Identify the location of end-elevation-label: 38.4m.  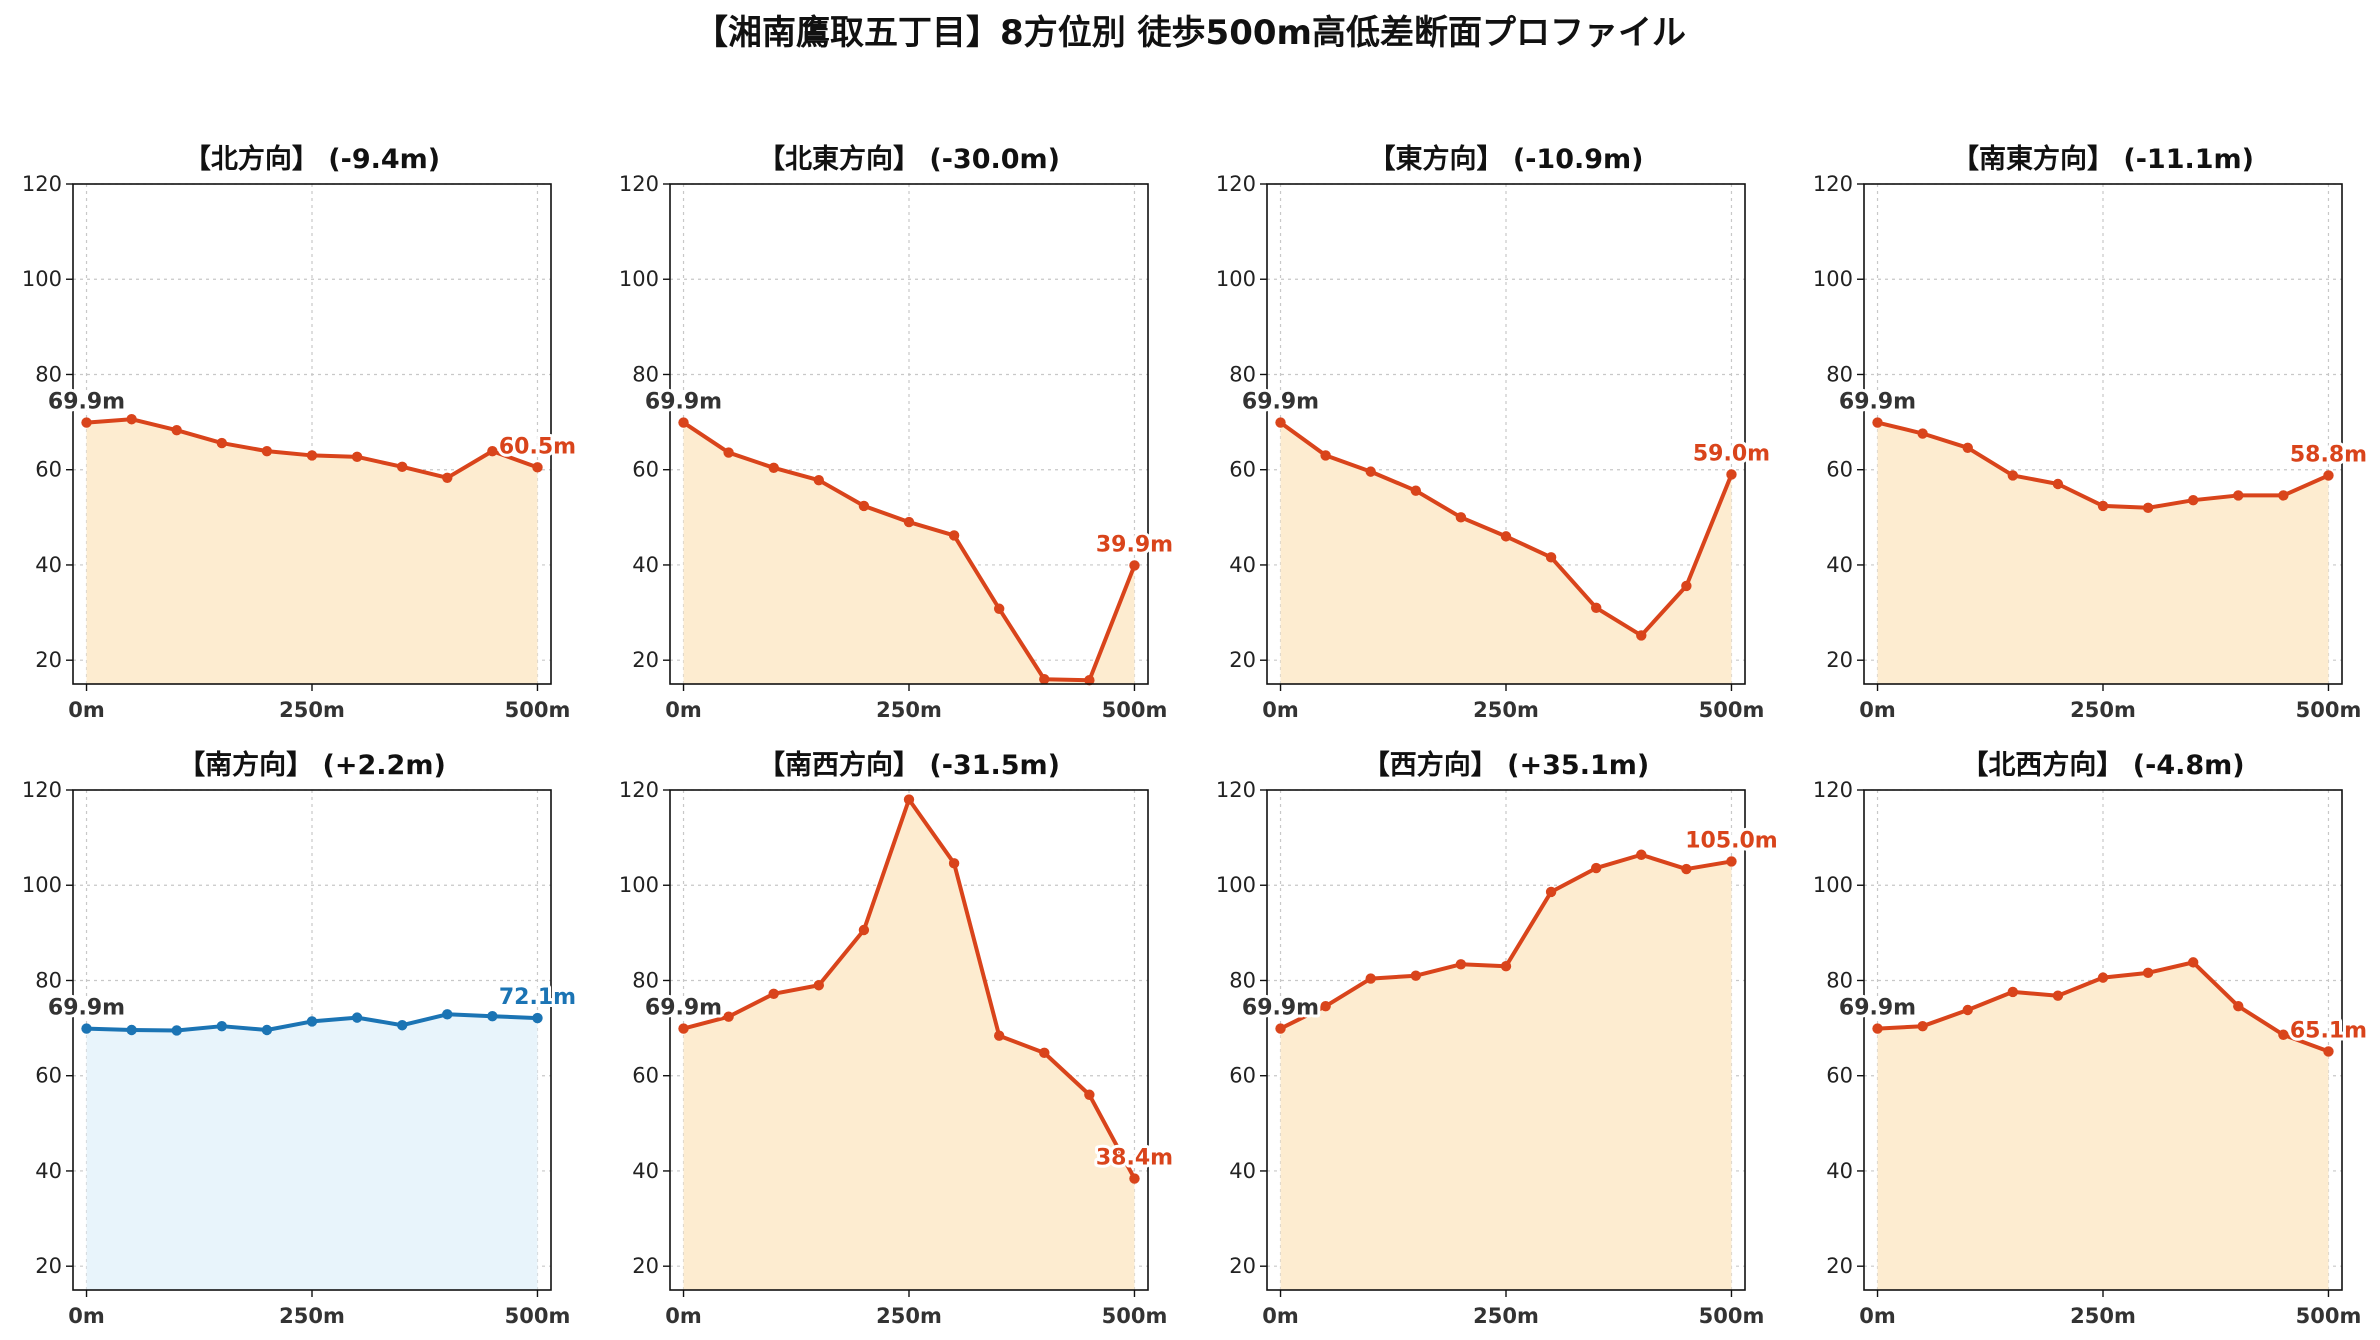
(1134, 1158).